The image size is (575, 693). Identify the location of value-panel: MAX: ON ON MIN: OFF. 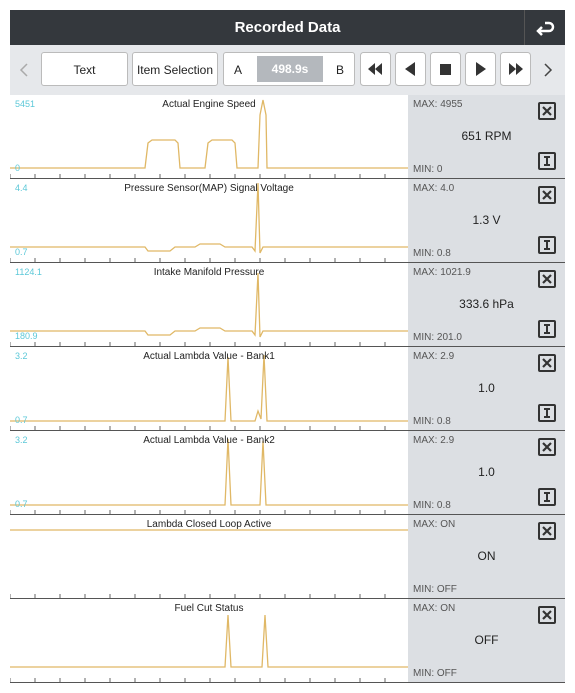
(486, 556).